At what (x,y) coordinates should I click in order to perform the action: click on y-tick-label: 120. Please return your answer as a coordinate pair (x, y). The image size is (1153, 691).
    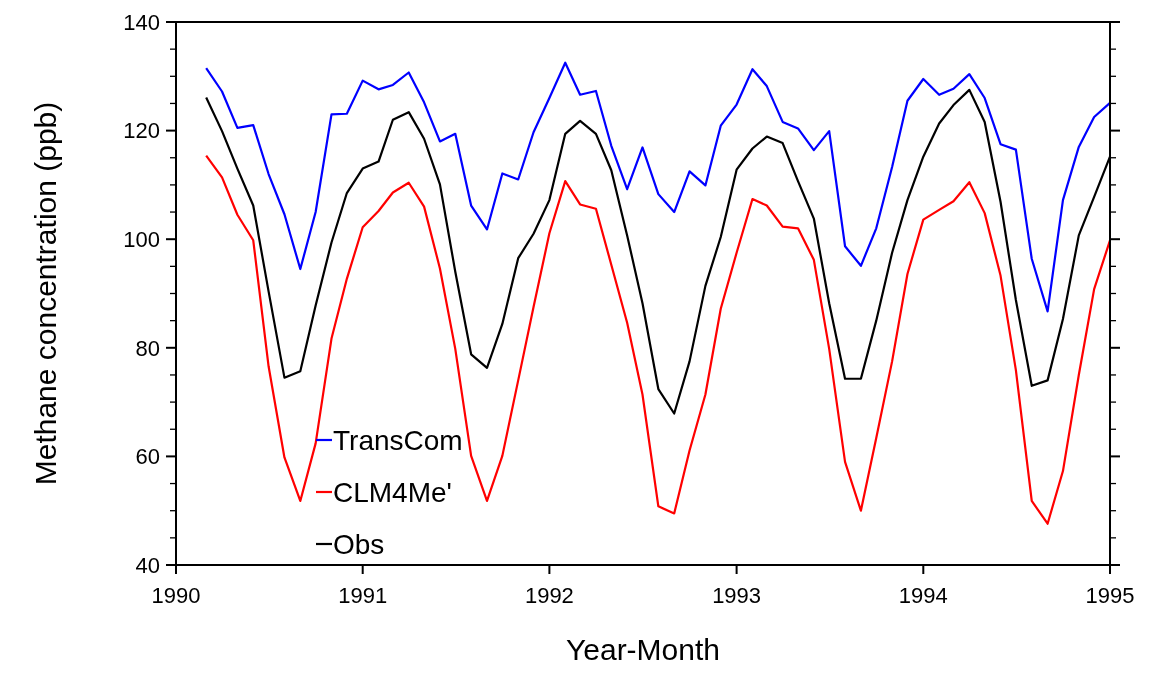
    Looking at the image, I should click on (141, 131).